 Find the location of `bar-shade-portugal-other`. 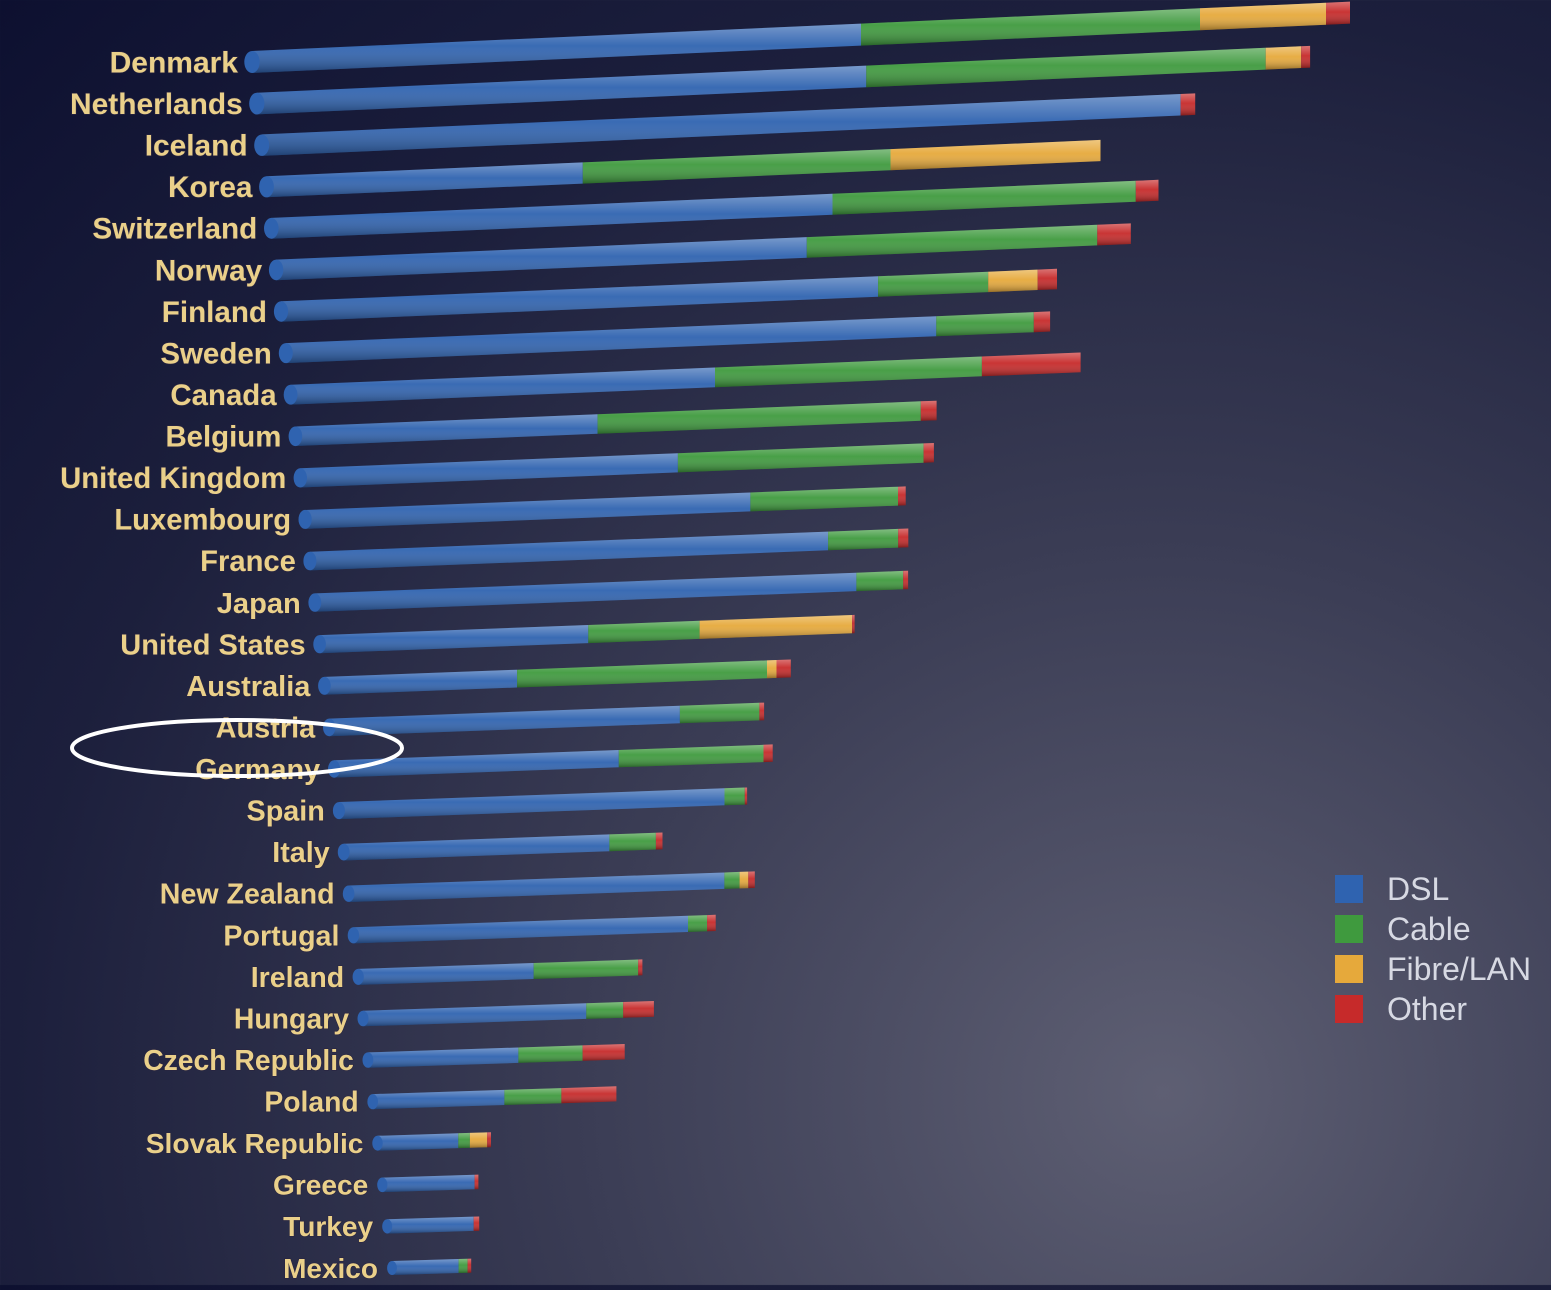

bar-shade-portugal-other is located at coordinates (711, 923).